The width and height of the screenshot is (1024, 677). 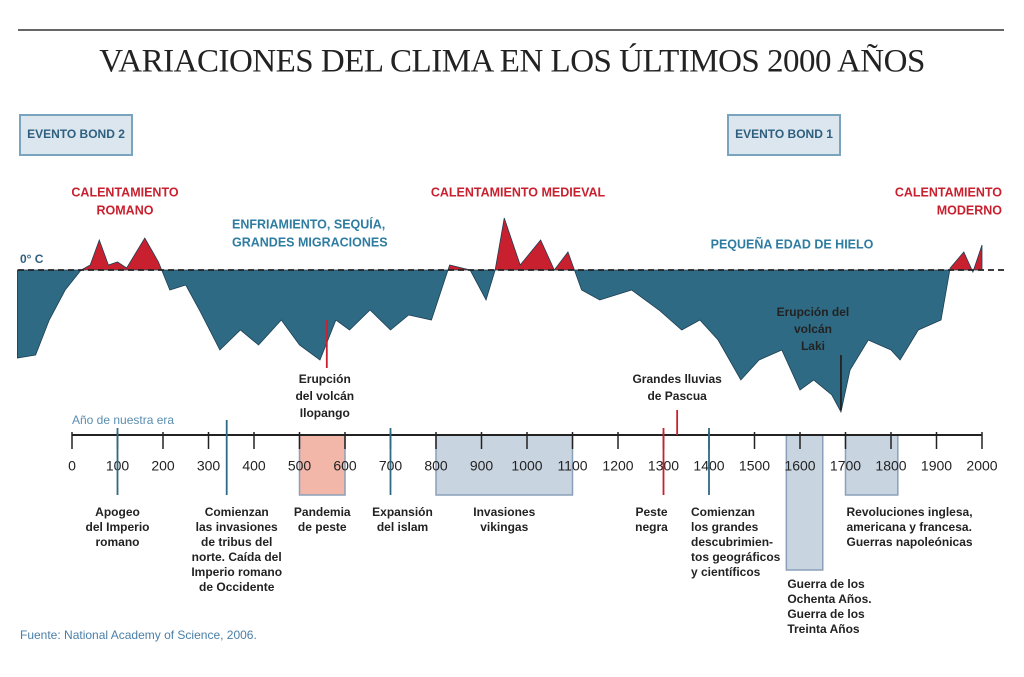 I want to click on x-tick-label: 1800, so click(x=890, y=466).